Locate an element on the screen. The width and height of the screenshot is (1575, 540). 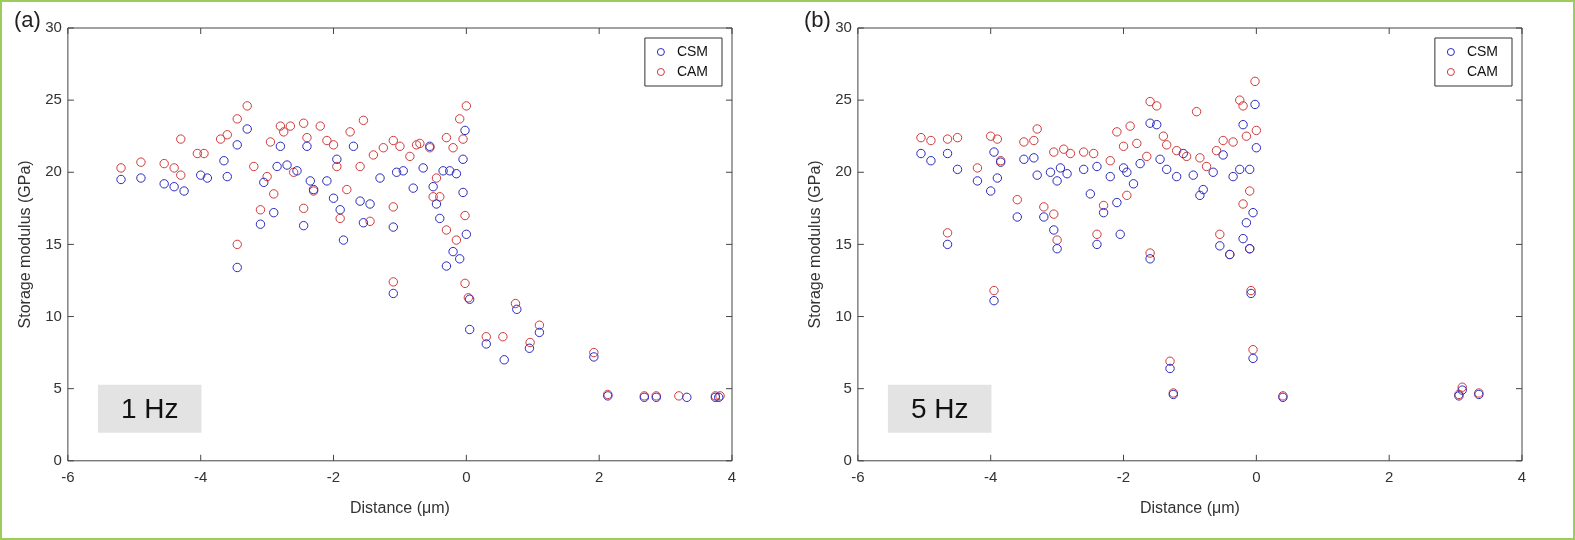
chart-title: (a) is located at coordinates (27, 20).